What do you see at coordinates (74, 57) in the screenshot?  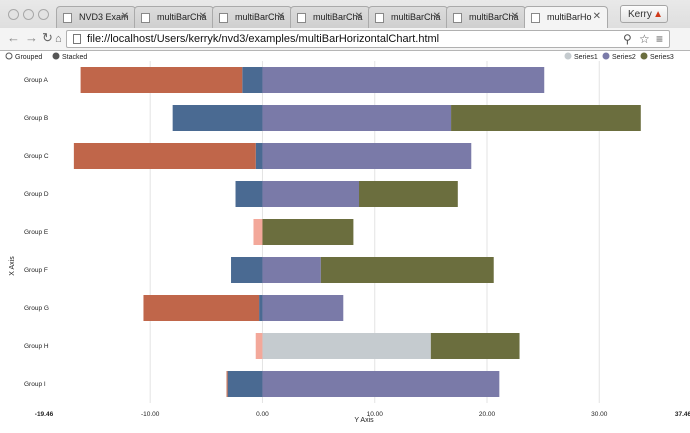 I see `stacked-label: Stacked` at bounding box center [74, 57].